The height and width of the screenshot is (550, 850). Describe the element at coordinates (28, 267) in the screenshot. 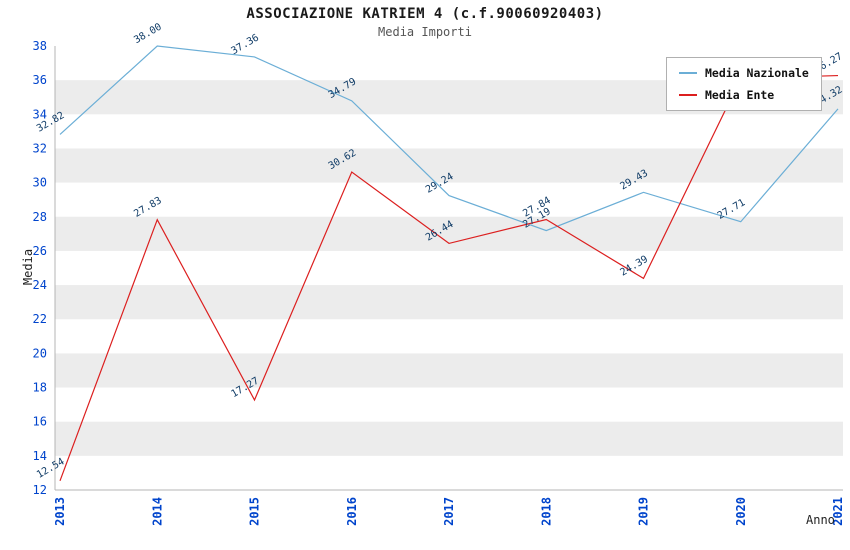

I see `y-axis-title: Media` at that location.